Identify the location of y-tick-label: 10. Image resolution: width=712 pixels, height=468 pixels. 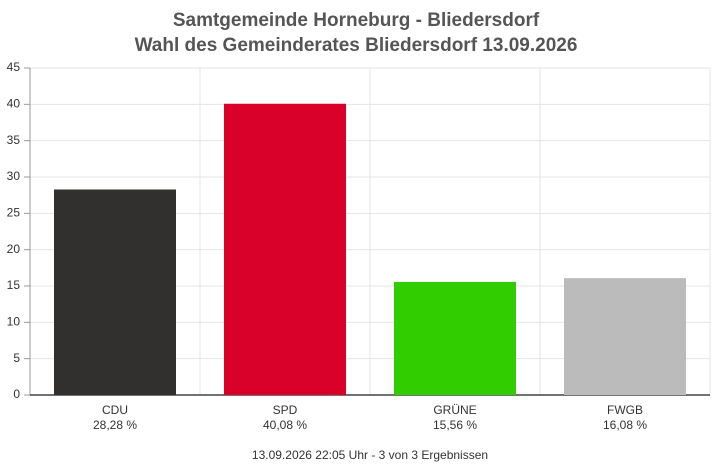
(14, 322).